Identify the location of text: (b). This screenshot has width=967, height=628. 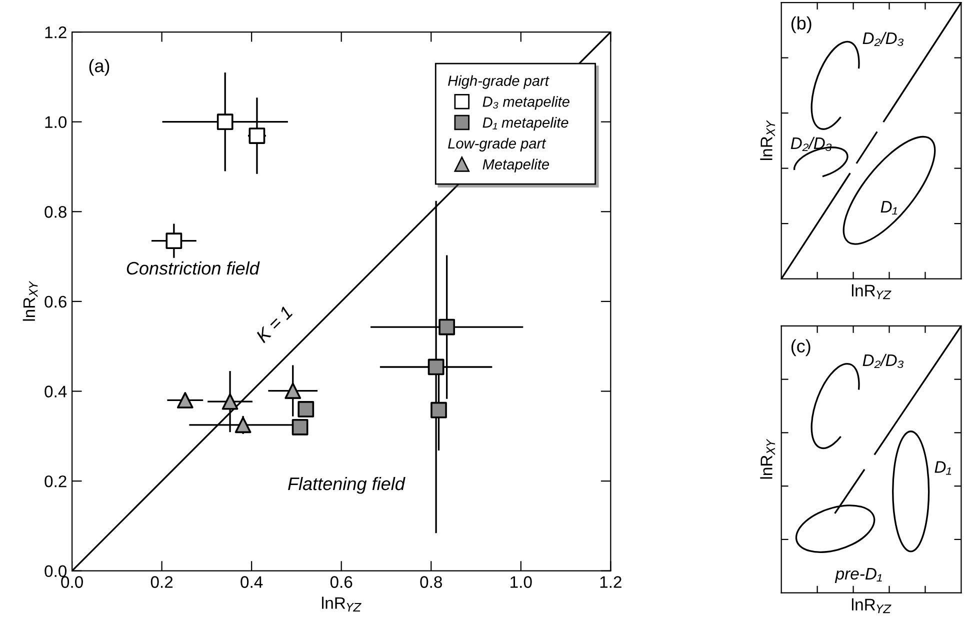
(801, 25).